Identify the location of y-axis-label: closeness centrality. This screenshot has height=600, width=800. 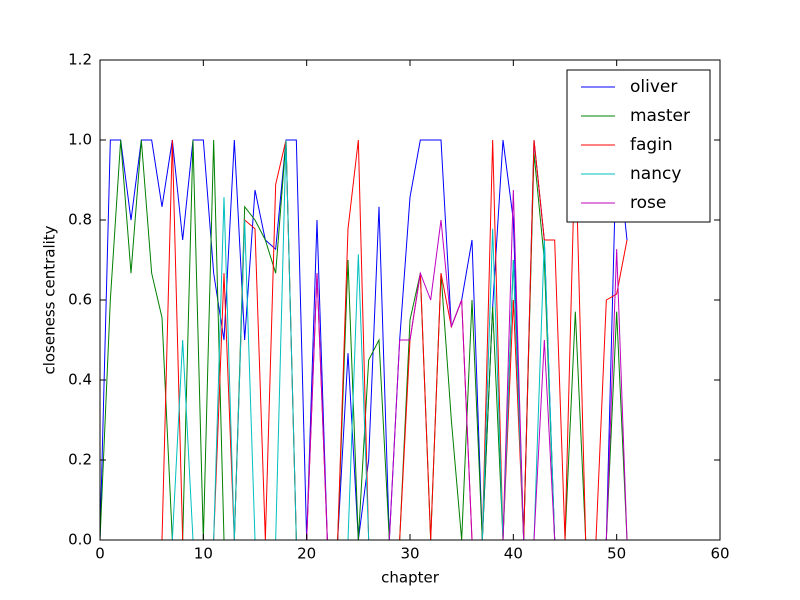
(50, 299).